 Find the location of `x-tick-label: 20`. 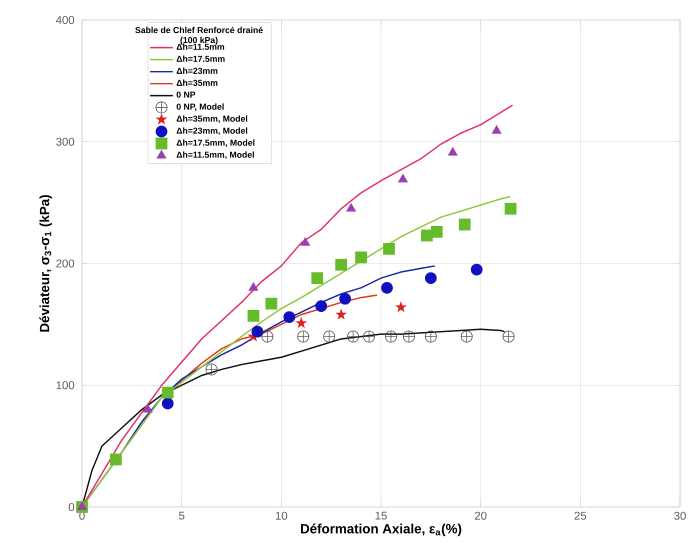

x-tick-label: 20 is located at coordinates (480, 516).